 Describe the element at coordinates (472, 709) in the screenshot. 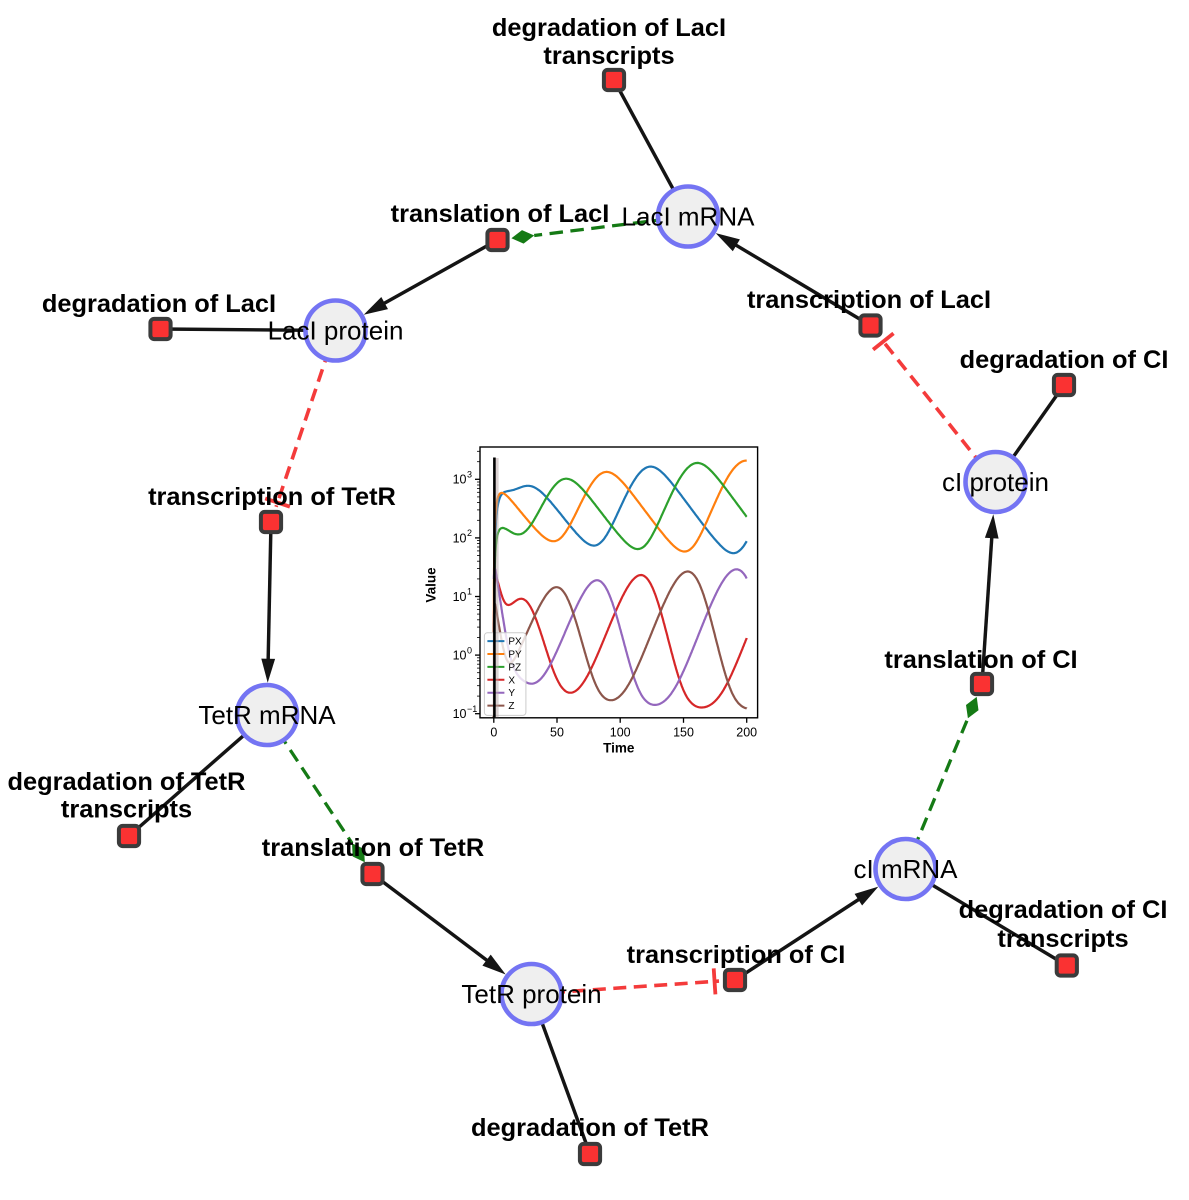

I see `svg-text: −1` at that location.